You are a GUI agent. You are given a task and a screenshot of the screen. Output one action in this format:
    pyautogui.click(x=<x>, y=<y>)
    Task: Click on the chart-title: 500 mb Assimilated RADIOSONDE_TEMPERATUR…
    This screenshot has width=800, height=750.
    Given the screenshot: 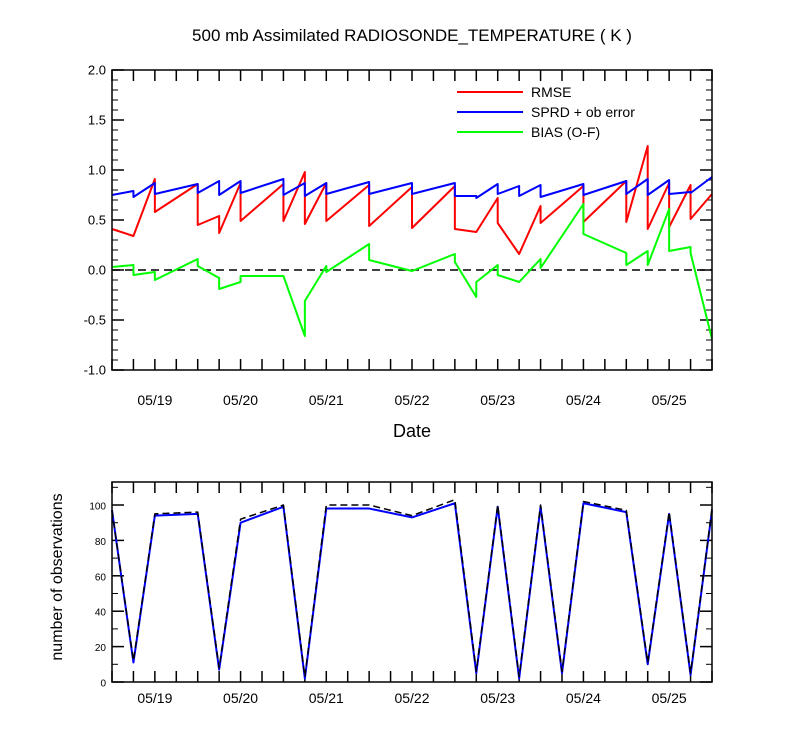 What is the action you would take?
    pyautogui.click(x=412, y=35)
    